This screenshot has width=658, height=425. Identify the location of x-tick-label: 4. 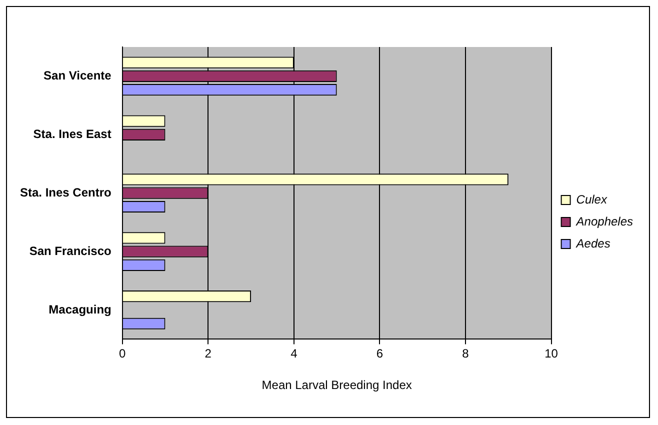
(294, 353).